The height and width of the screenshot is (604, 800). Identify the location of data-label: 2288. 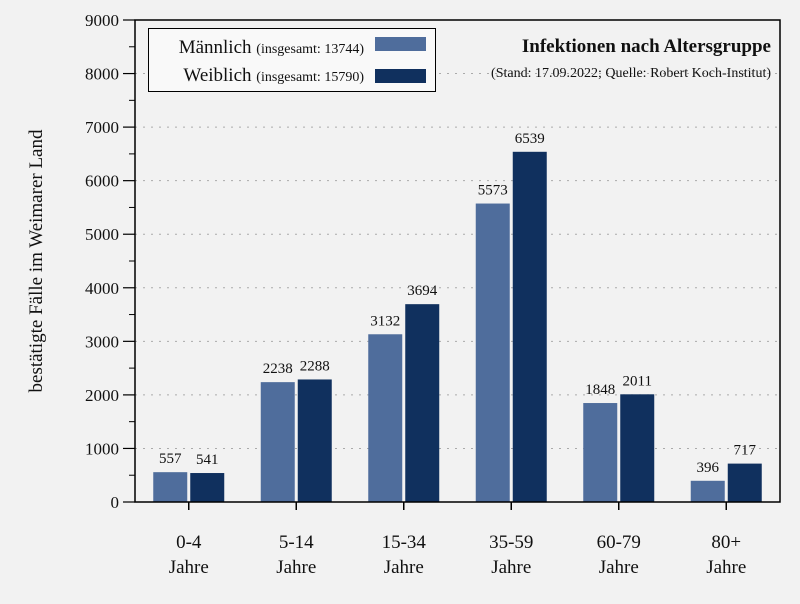
(315, 366).